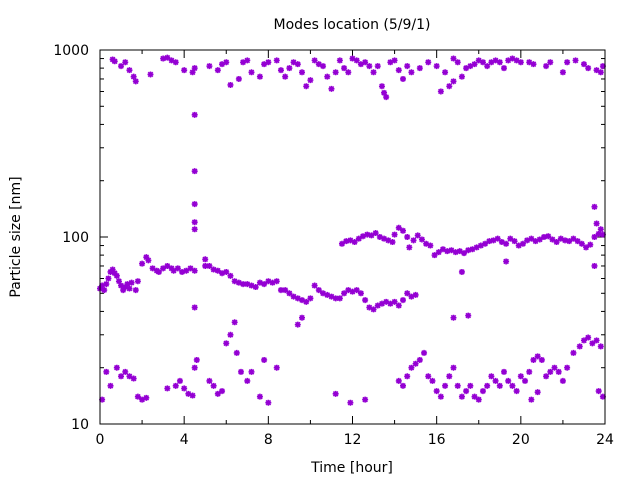  What do you see at coordinates (75, 238) in the screenshot?
I see `y-tick-label: 100` at bounding box center [75, 238].